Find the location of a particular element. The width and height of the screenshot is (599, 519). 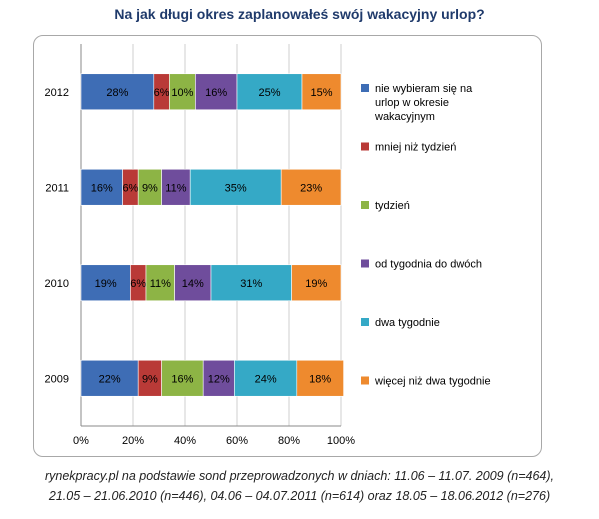

y-tick-label: 2010 is located at coordinates (57, 284).